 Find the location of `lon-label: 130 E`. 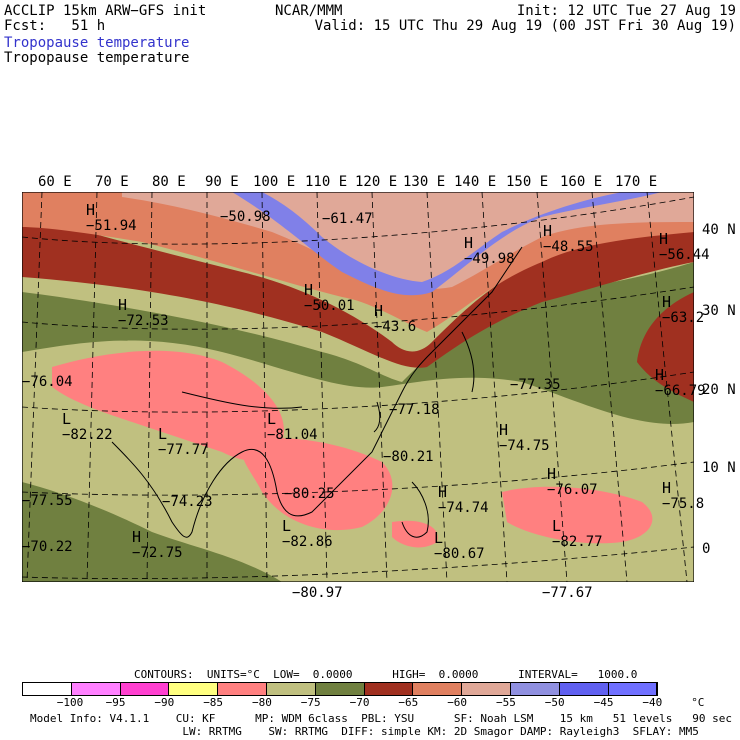

lon-label: 130 E is located at coordinates (424, 182).